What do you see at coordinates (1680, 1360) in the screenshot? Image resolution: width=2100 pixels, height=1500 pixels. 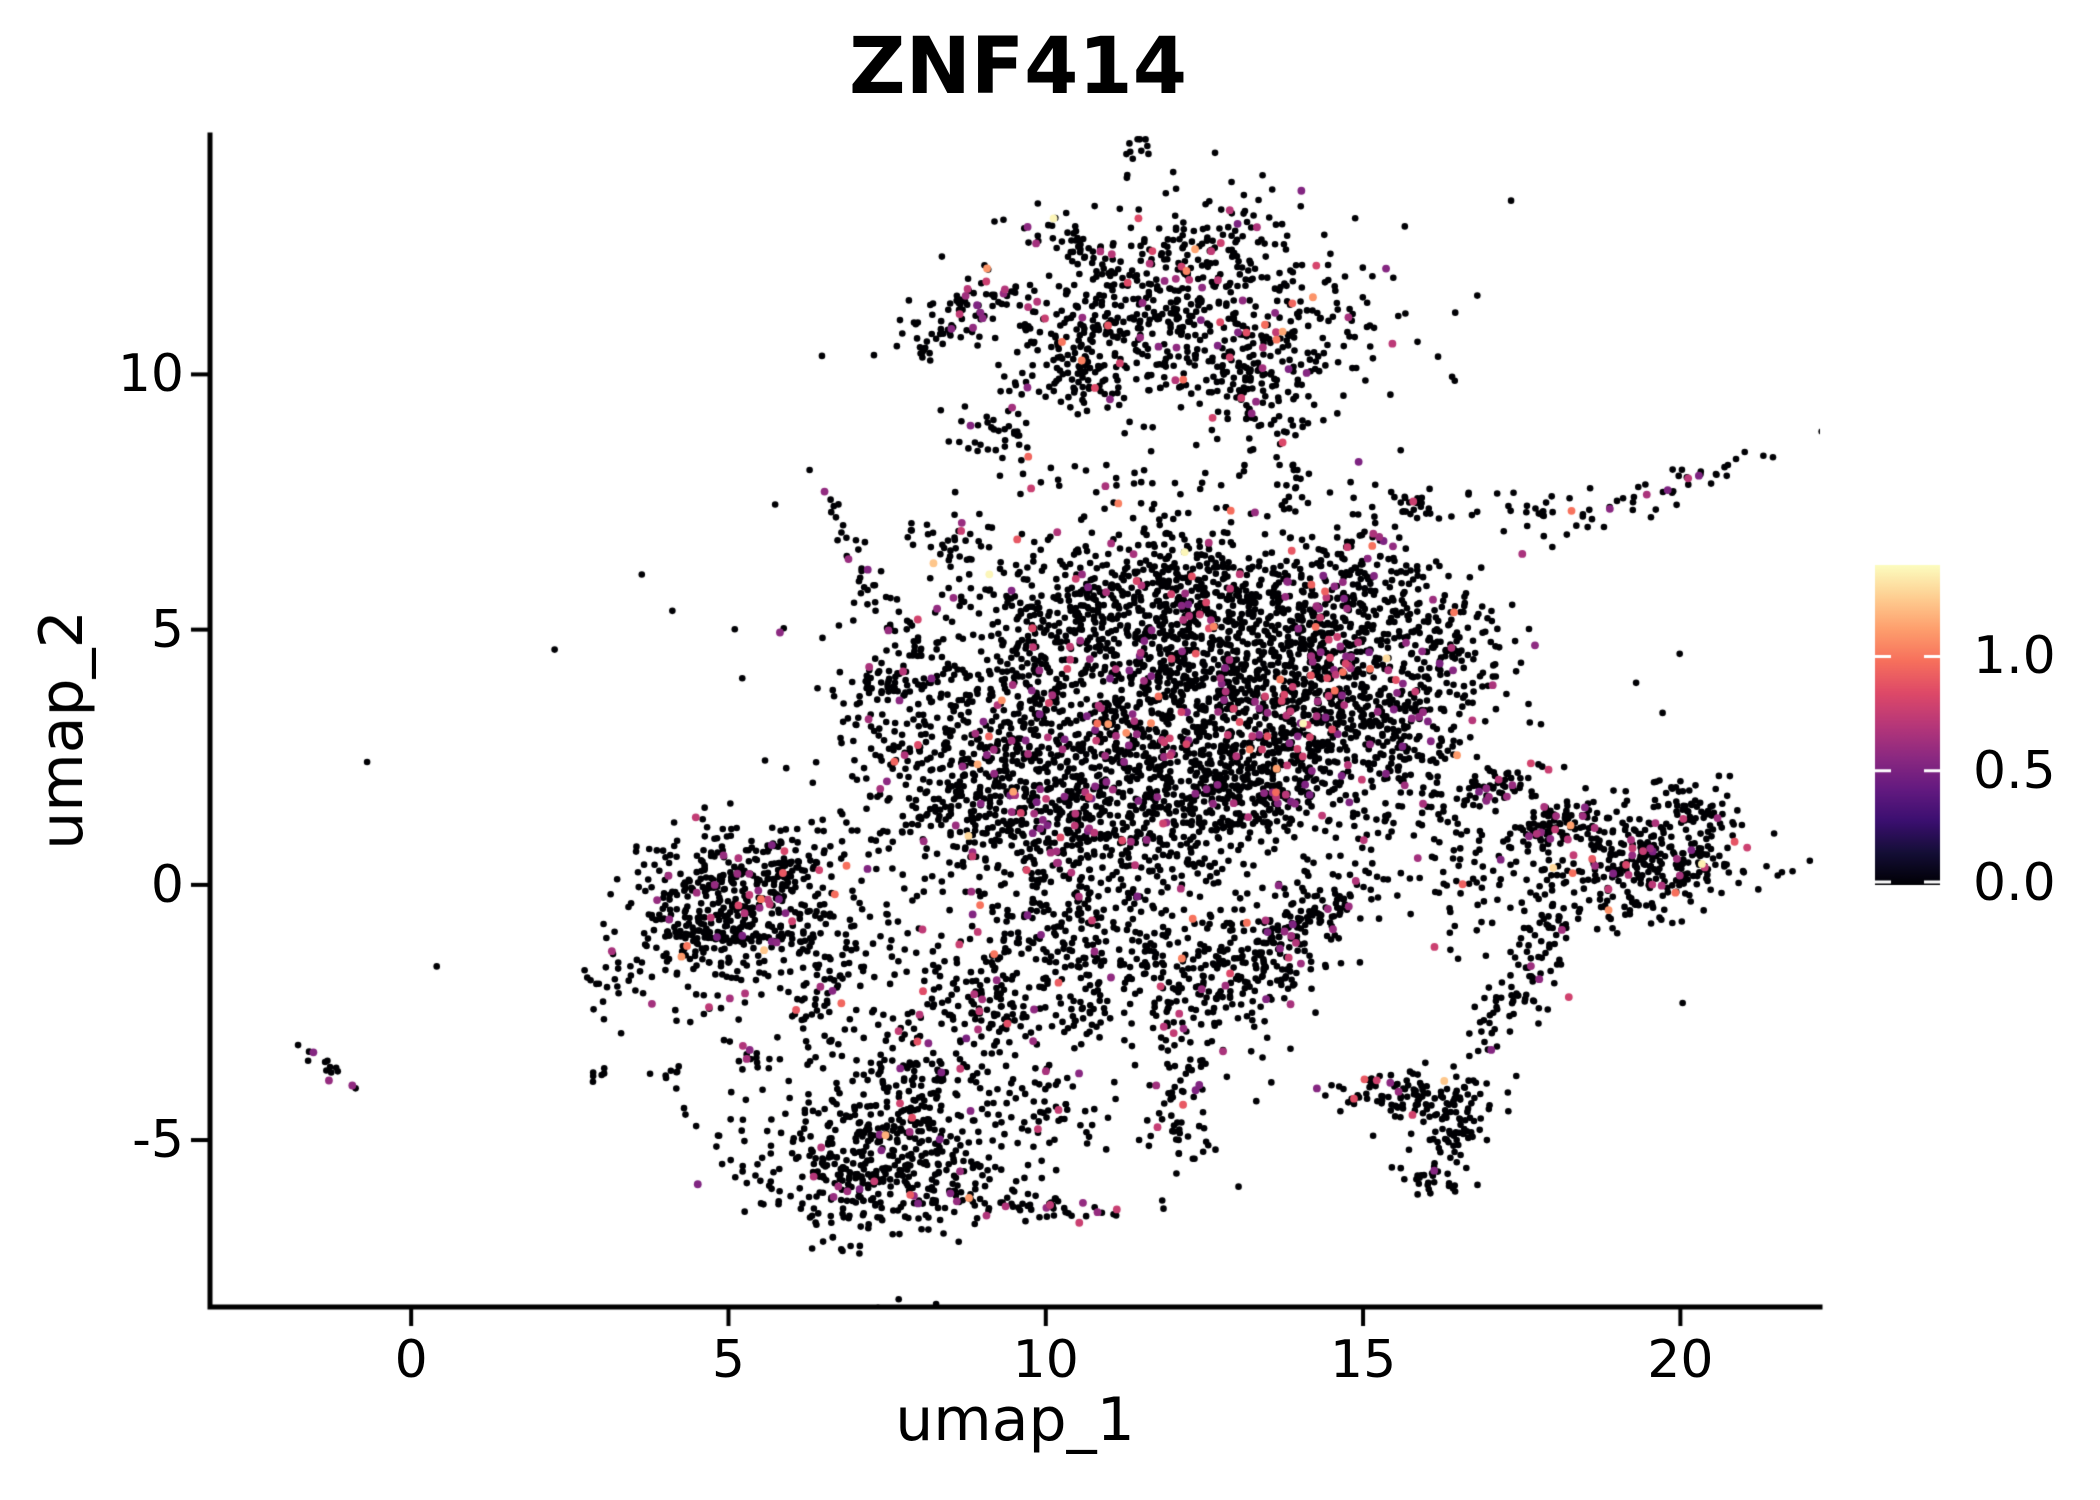 I see `x-tick-label: 20` at bounding box center [1680, 1360].